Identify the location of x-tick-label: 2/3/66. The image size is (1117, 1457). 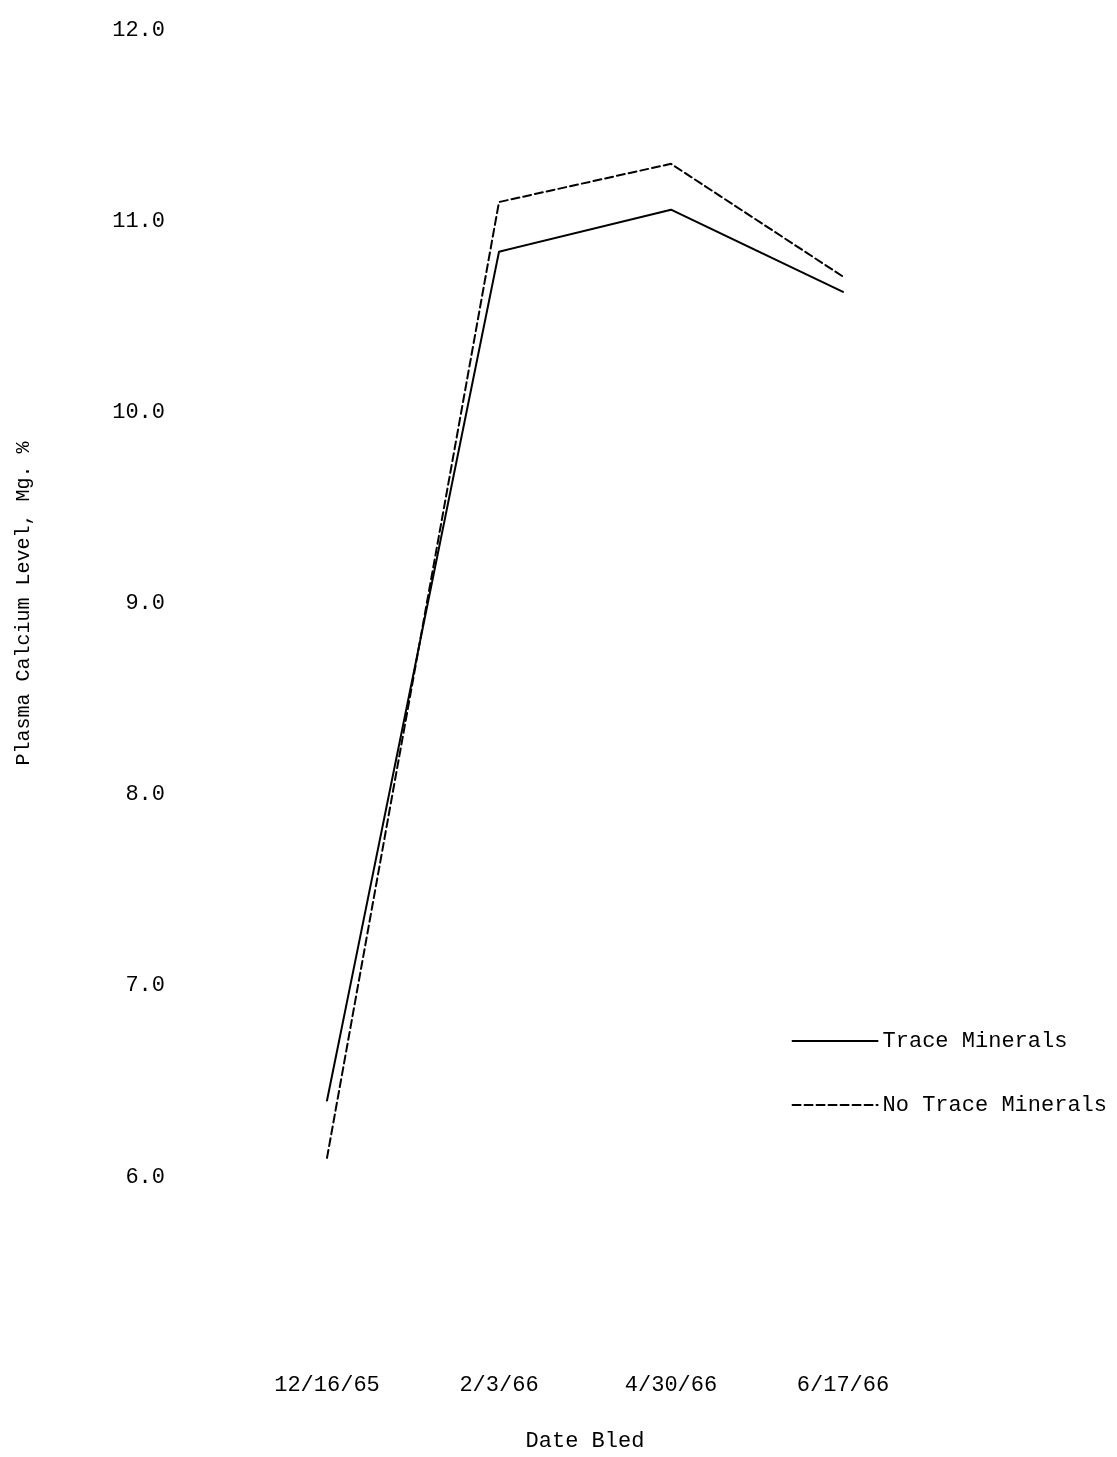
(499, 1385).